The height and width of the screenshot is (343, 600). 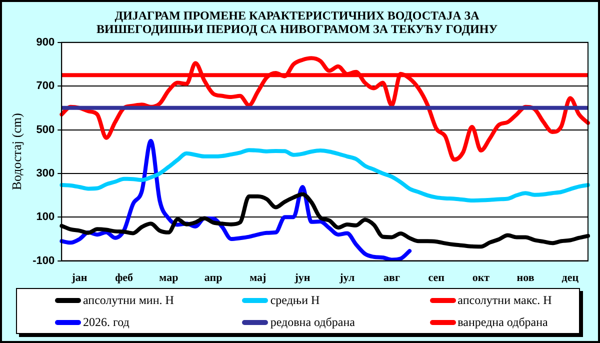 I want to click on y-tick-label: 900, so click(x=45, y=42).